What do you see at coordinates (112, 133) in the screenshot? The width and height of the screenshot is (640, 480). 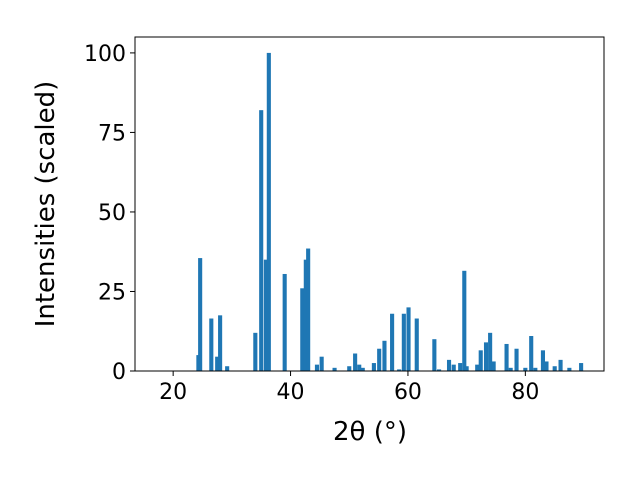 I see `y-tick-label: 75` at bounding box center [112, 133].